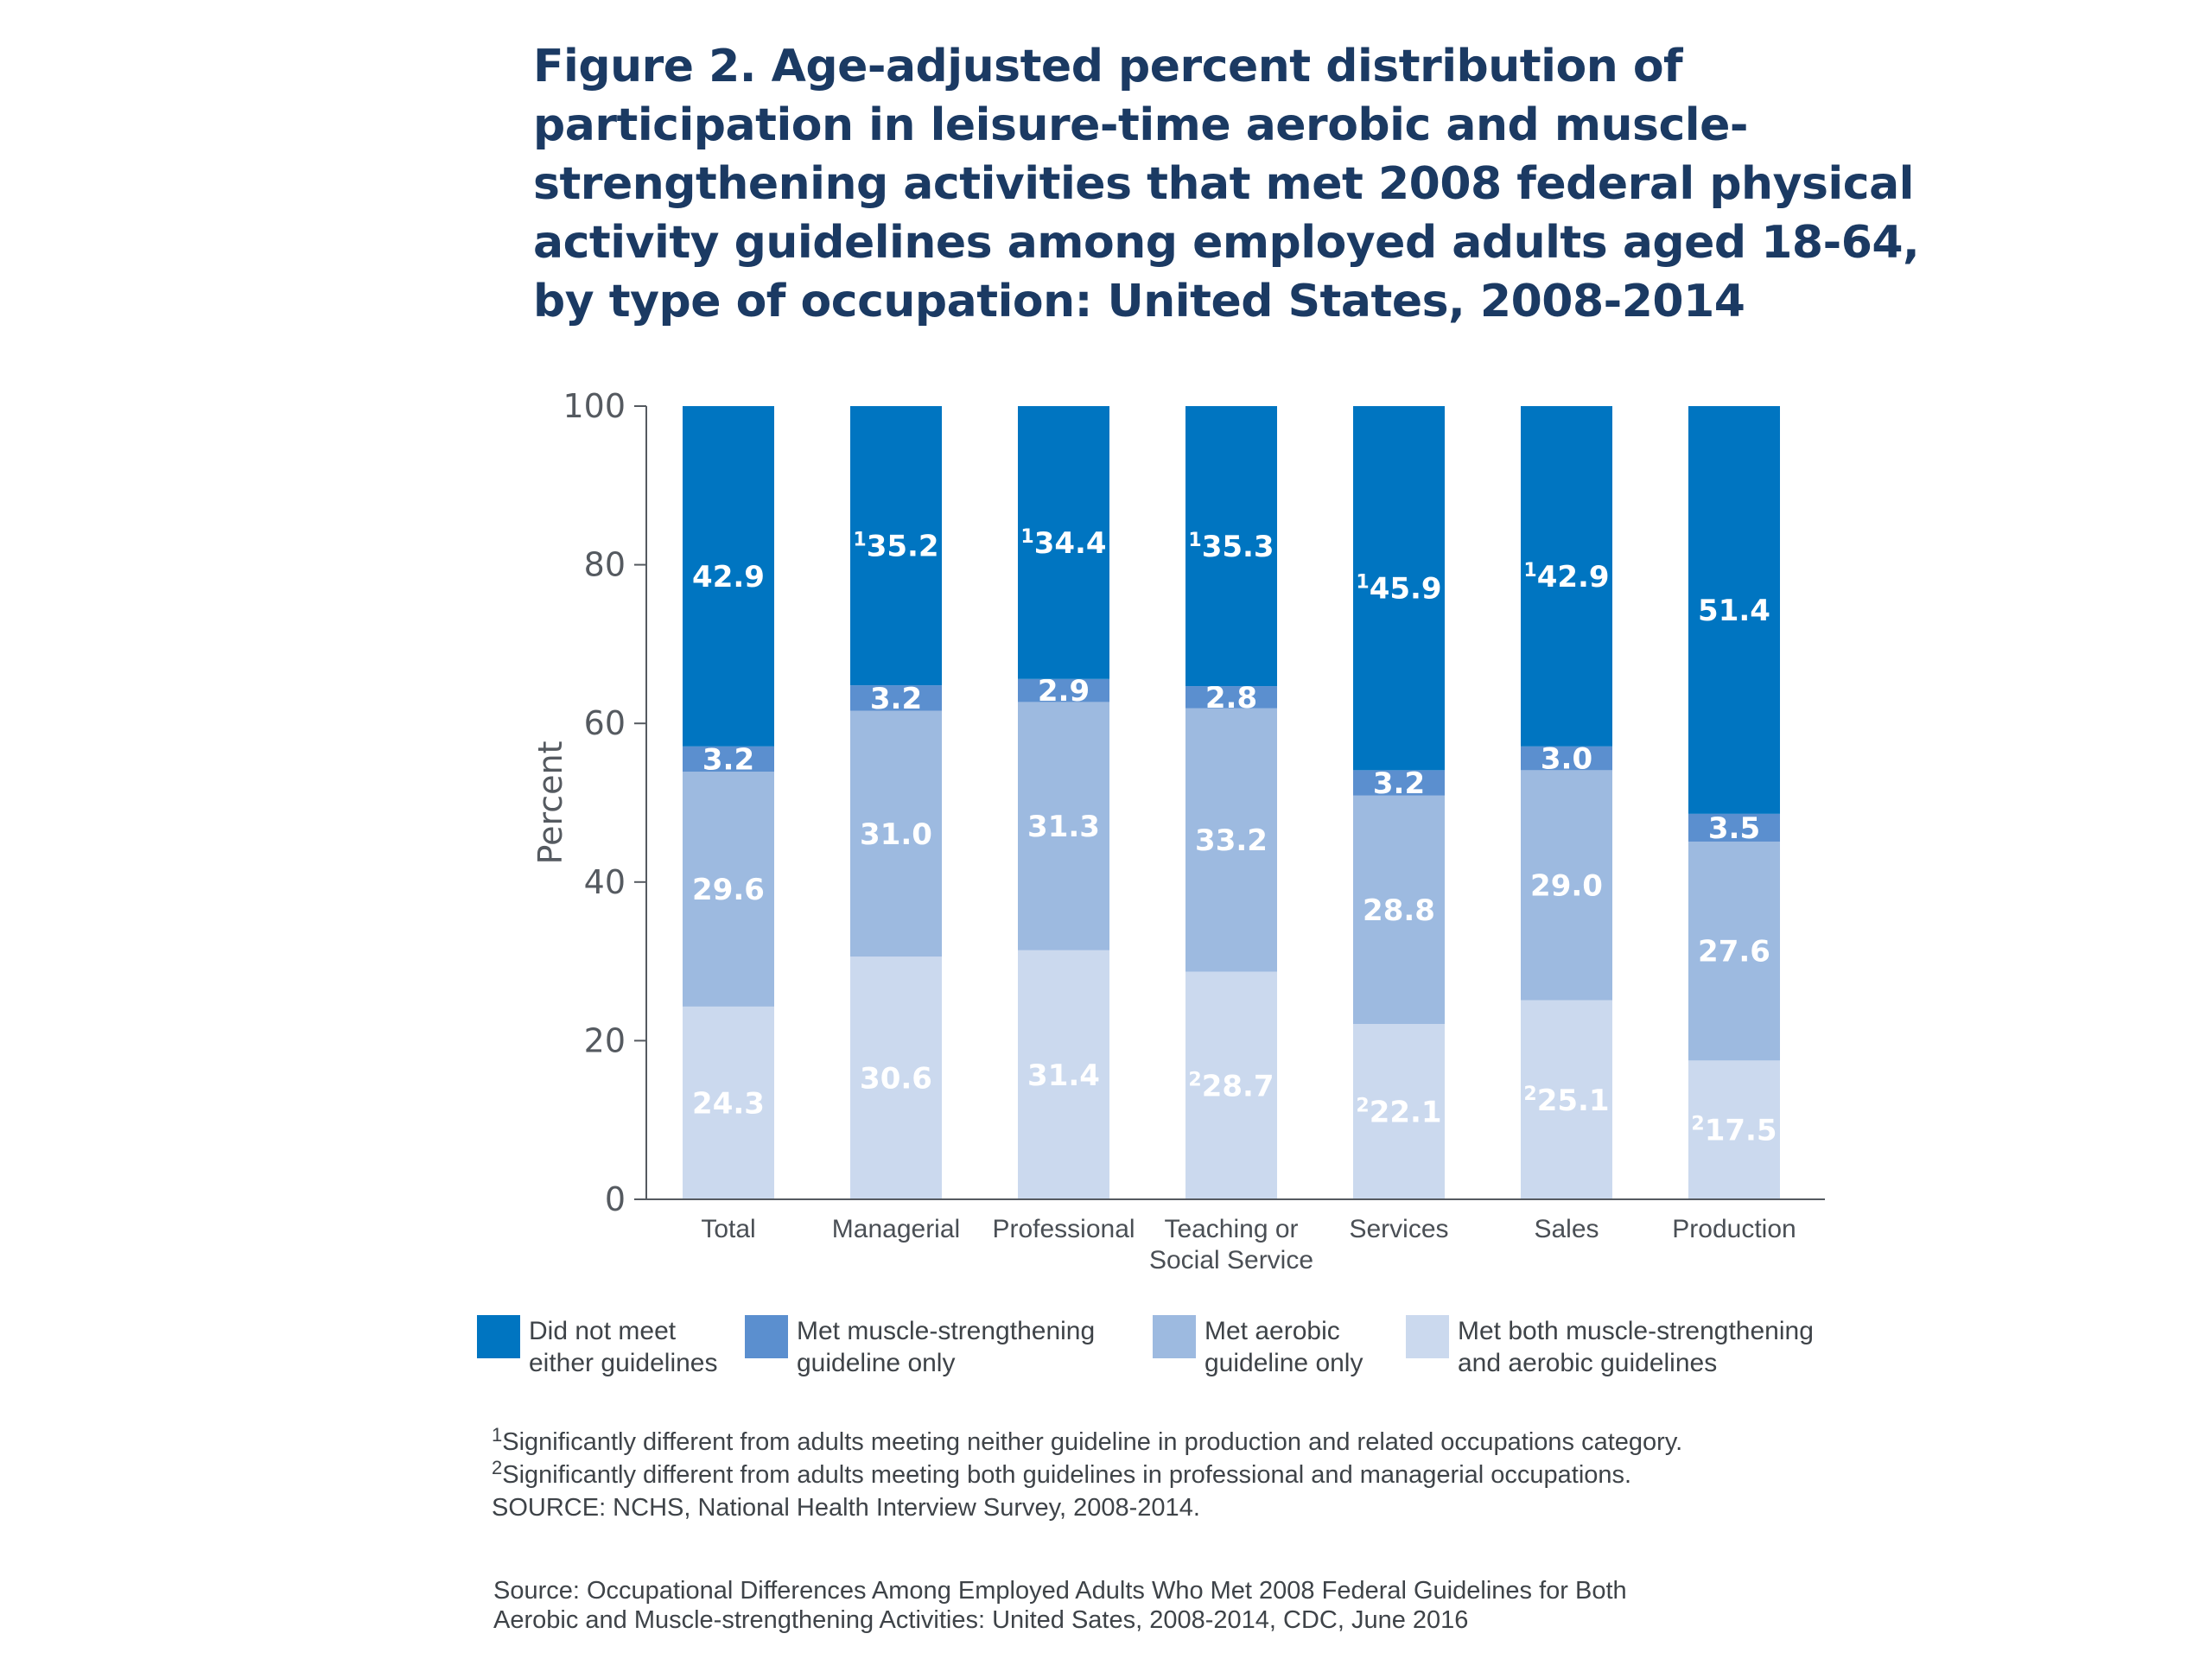 The width and height of the screenshot is (2212, 1659). I want to click on y-tick-label: 100, so click(594, 406).